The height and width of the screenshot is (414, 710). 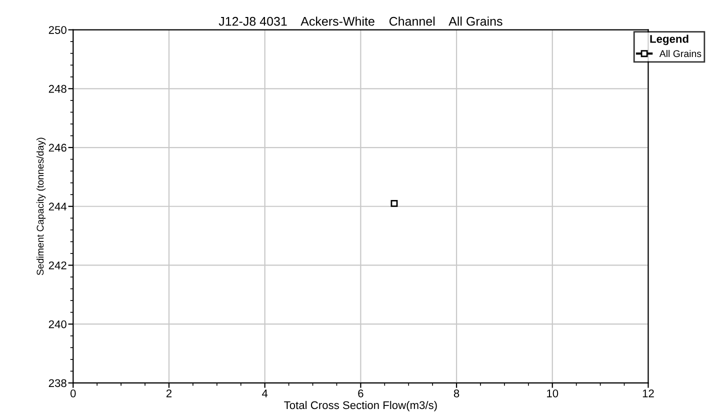 What do you see at coordinates (669, 40) in the screenshot?
I see `legend-title: Legend` at bounding box center [669, 40].